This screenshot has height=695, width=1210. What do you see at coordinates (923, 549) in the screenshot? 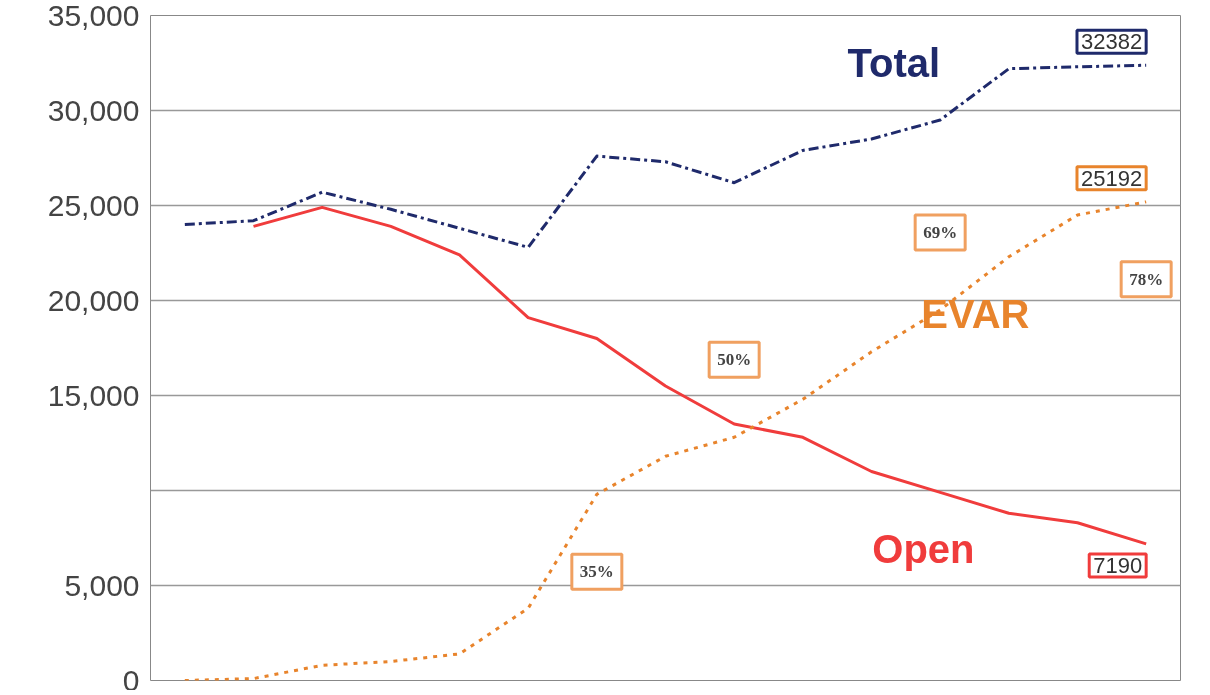
I see `series-label: Open` at bounding box center [923, 549].